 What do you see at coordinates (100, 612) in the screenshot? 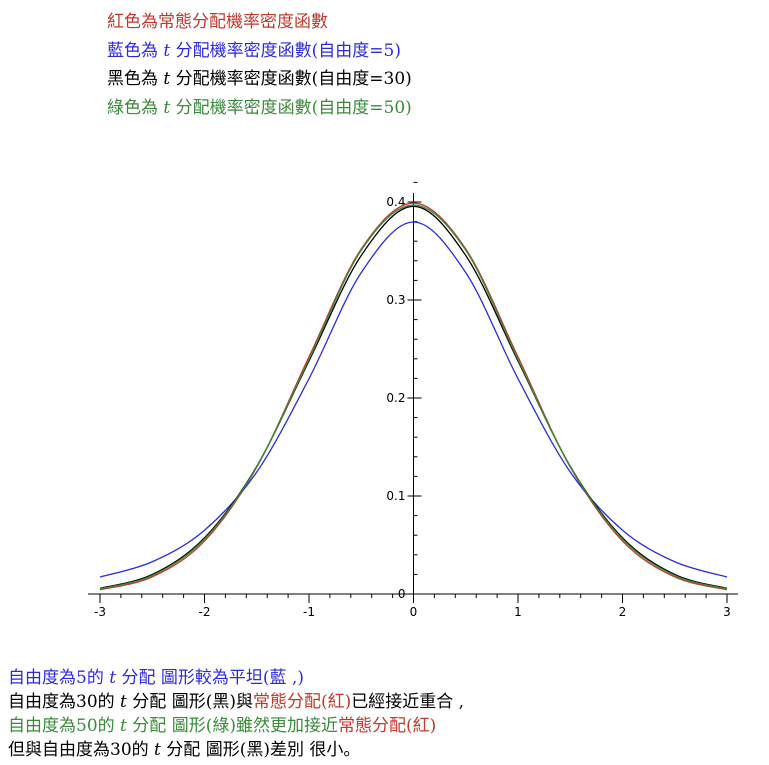
I see `x-tick-label: -3` at bounding box center [100, 612].